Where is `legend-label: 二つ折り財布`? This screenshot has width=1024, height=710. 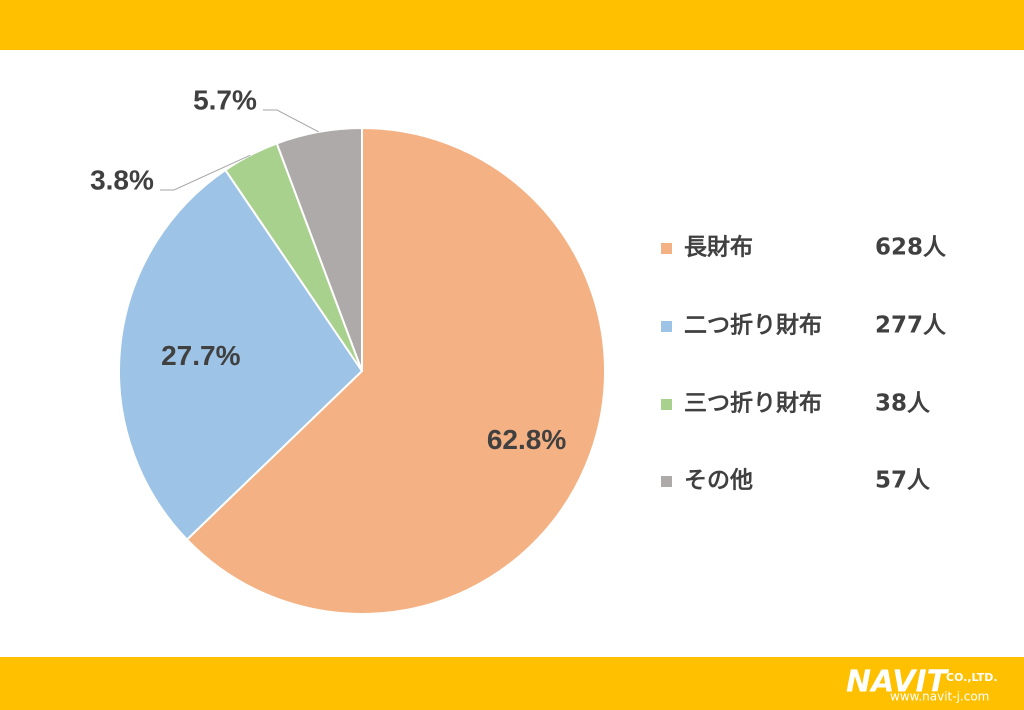 legend-label: 二つ折り財布 is located at coordinates (753, 325).